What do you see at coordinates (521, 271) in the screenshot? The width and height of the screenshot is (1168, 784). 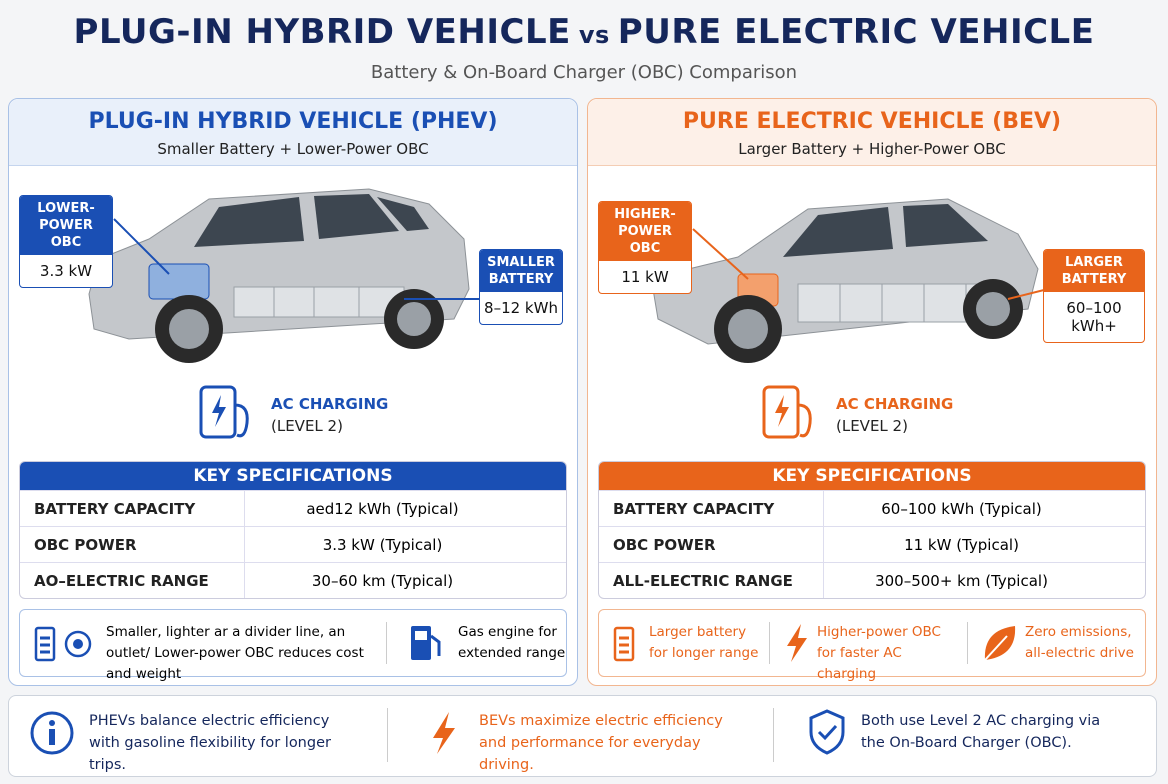 I see `callout-label: SMALLER BATTERY` at bounding box center [521, 271].